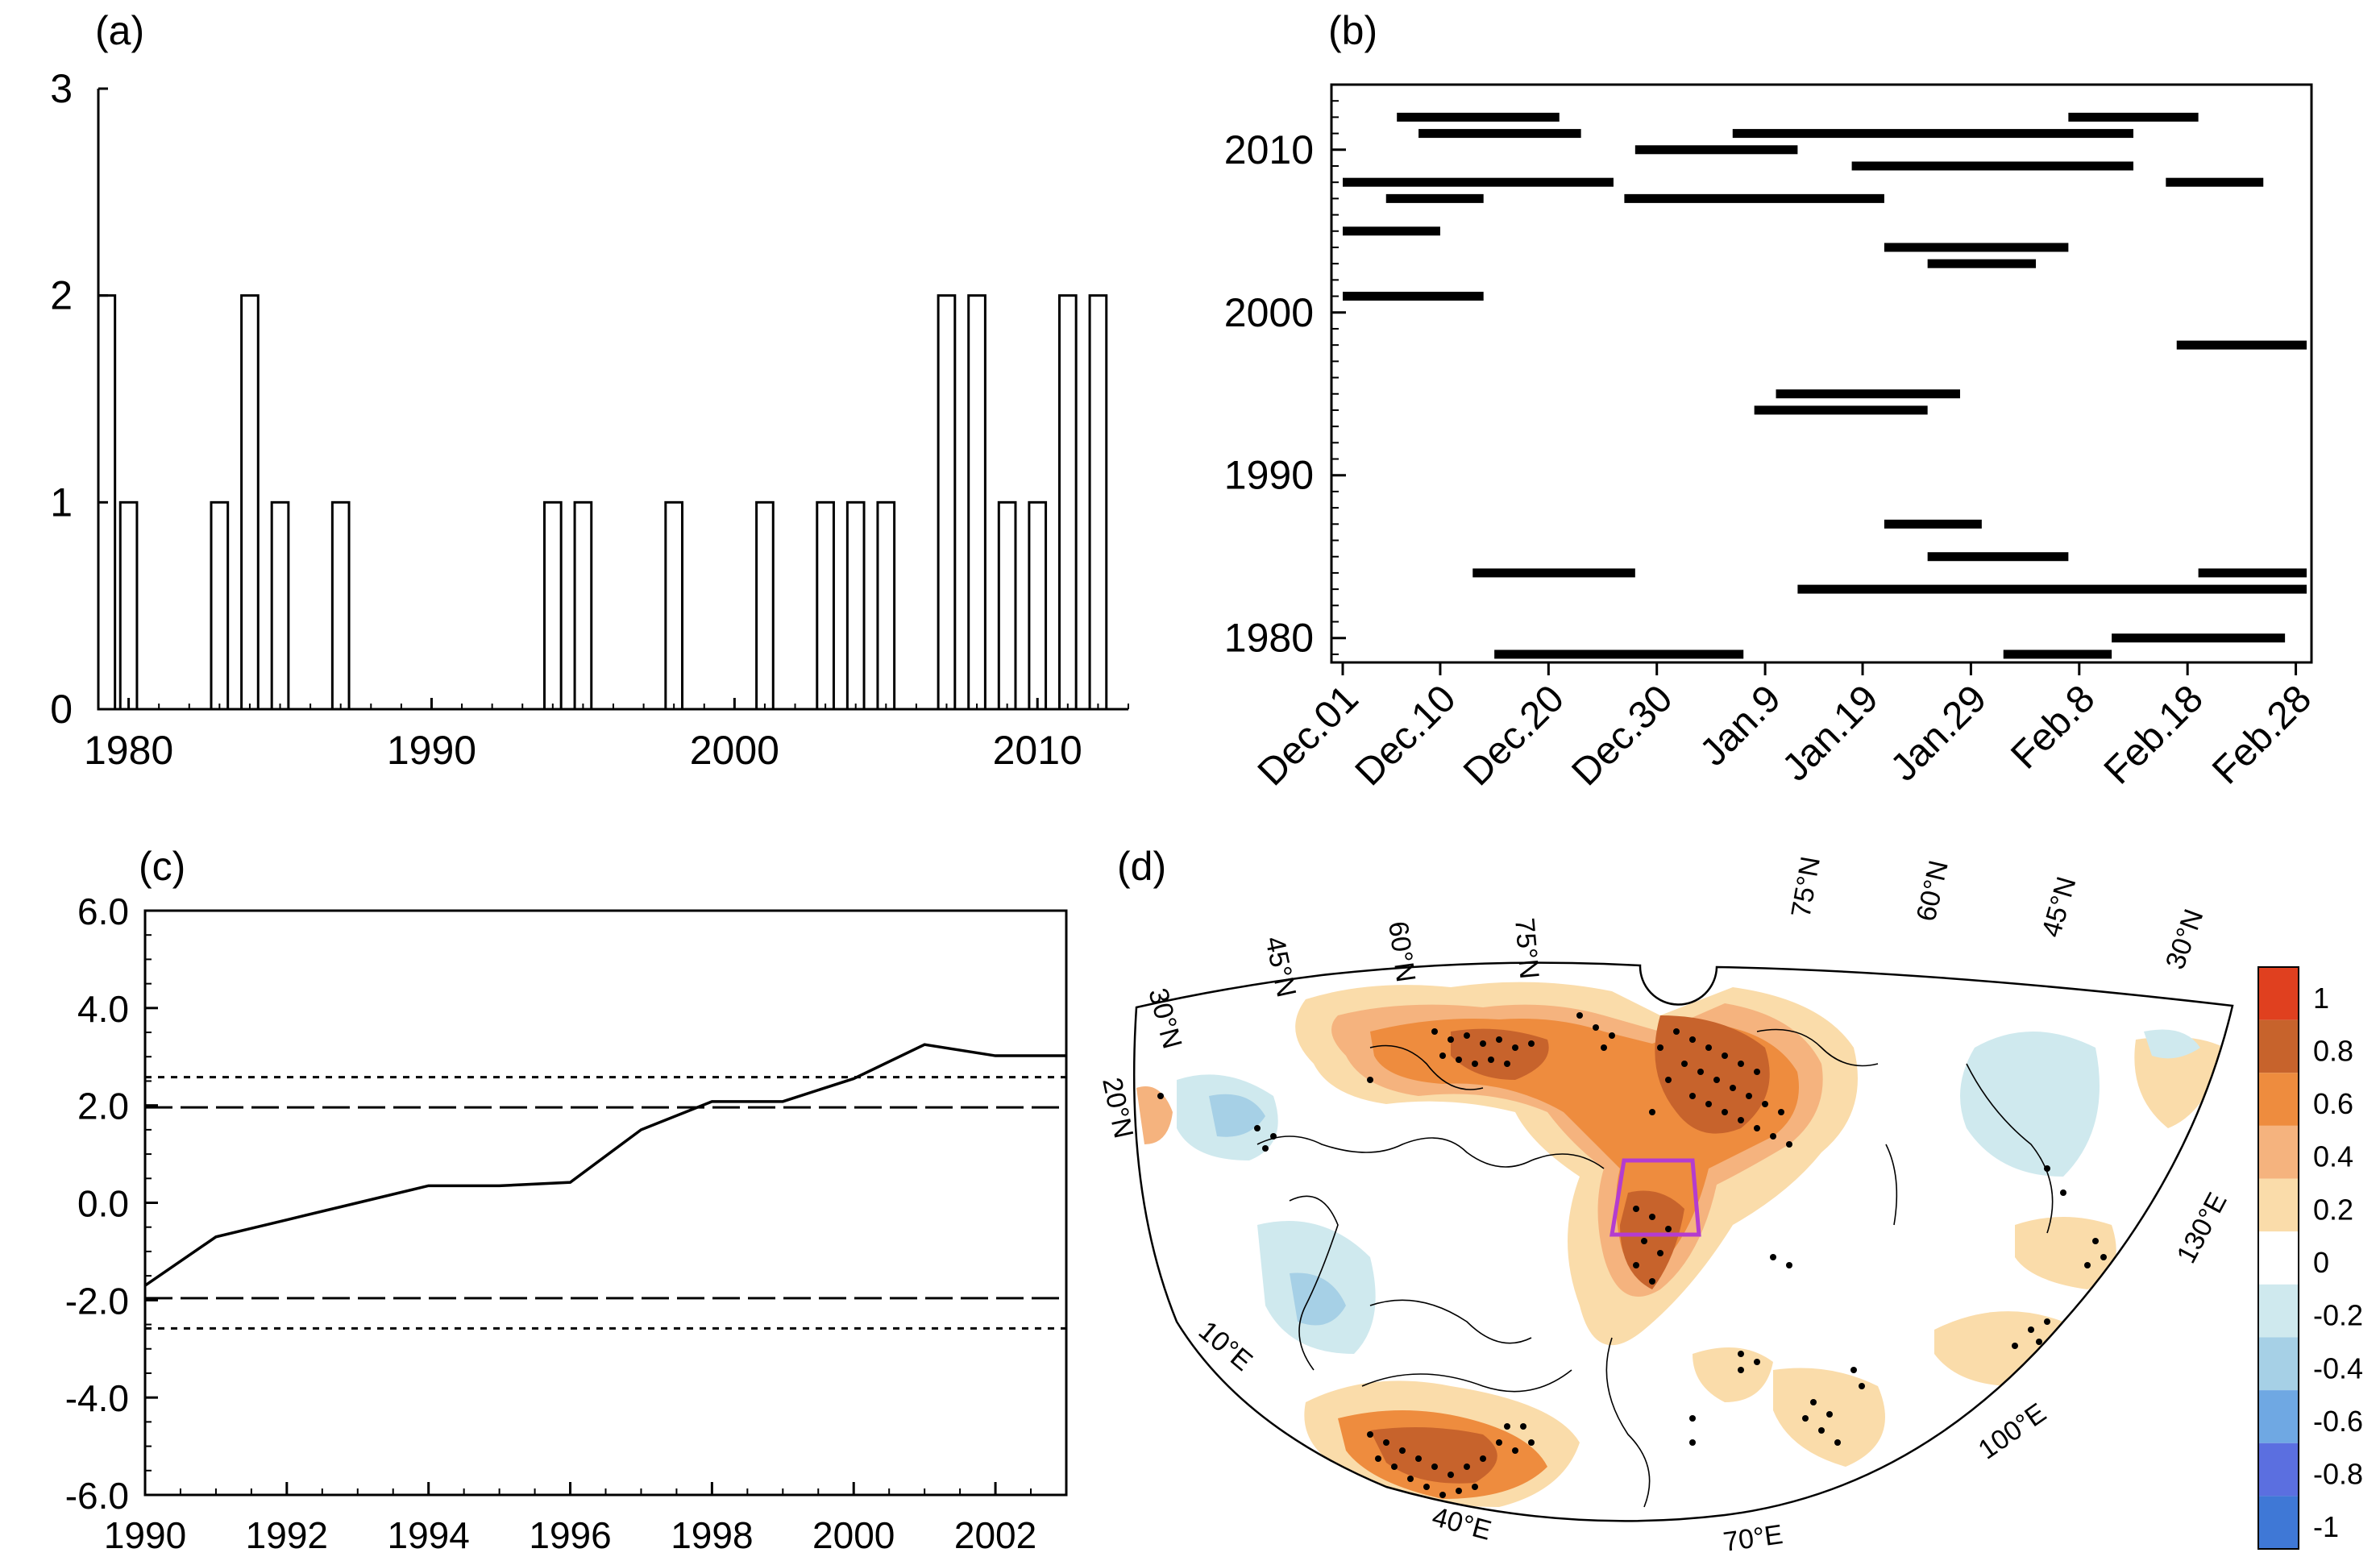  I want to click on panel-label-d: (d), so click(1141, 866).